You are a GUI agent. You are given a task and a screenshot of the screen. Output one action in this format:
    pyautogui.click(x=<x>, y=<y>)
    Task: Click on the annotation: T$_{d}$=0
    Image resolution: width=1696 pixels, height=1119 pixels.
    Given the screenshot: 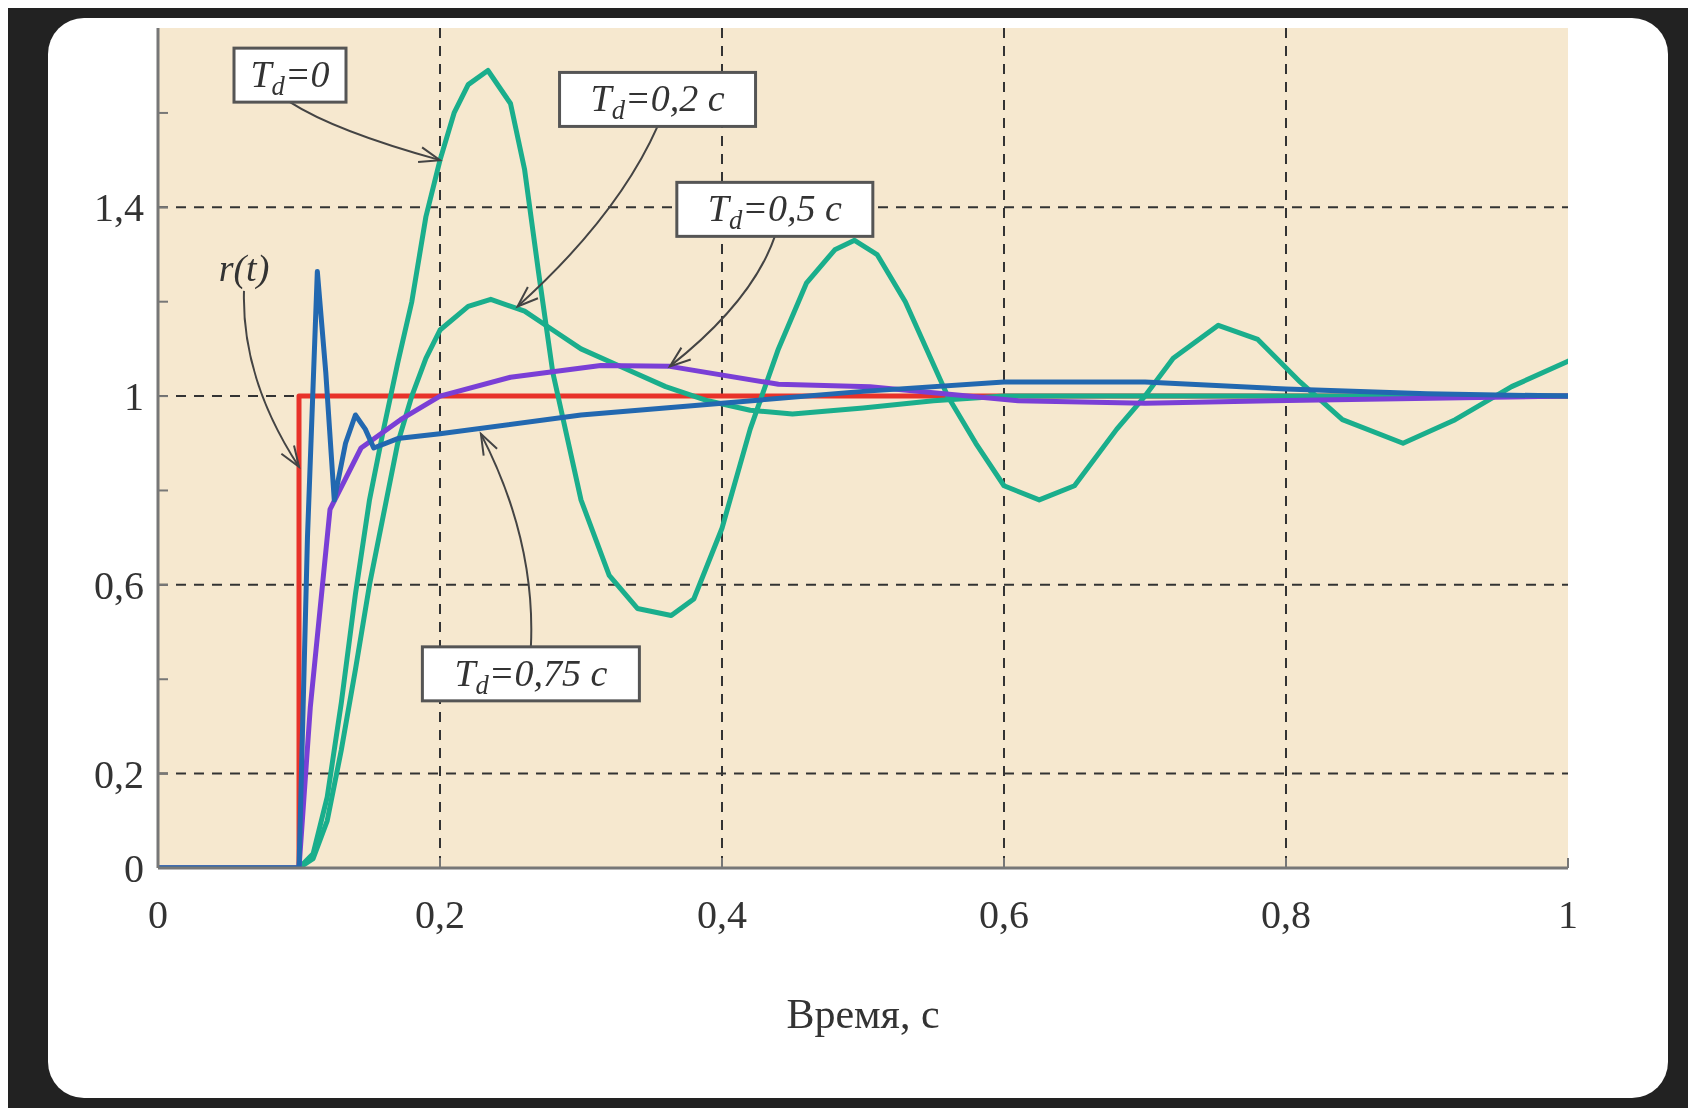 What is the action you would take?
    pyautogui.click(x=290, y=77)
    